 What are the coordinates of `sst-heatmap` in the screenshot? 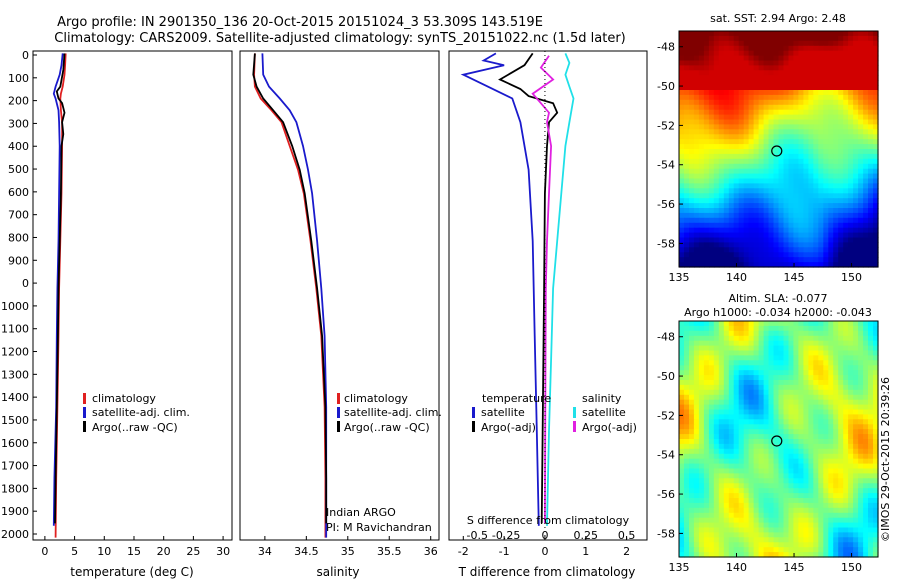 It's located at (779, 149).